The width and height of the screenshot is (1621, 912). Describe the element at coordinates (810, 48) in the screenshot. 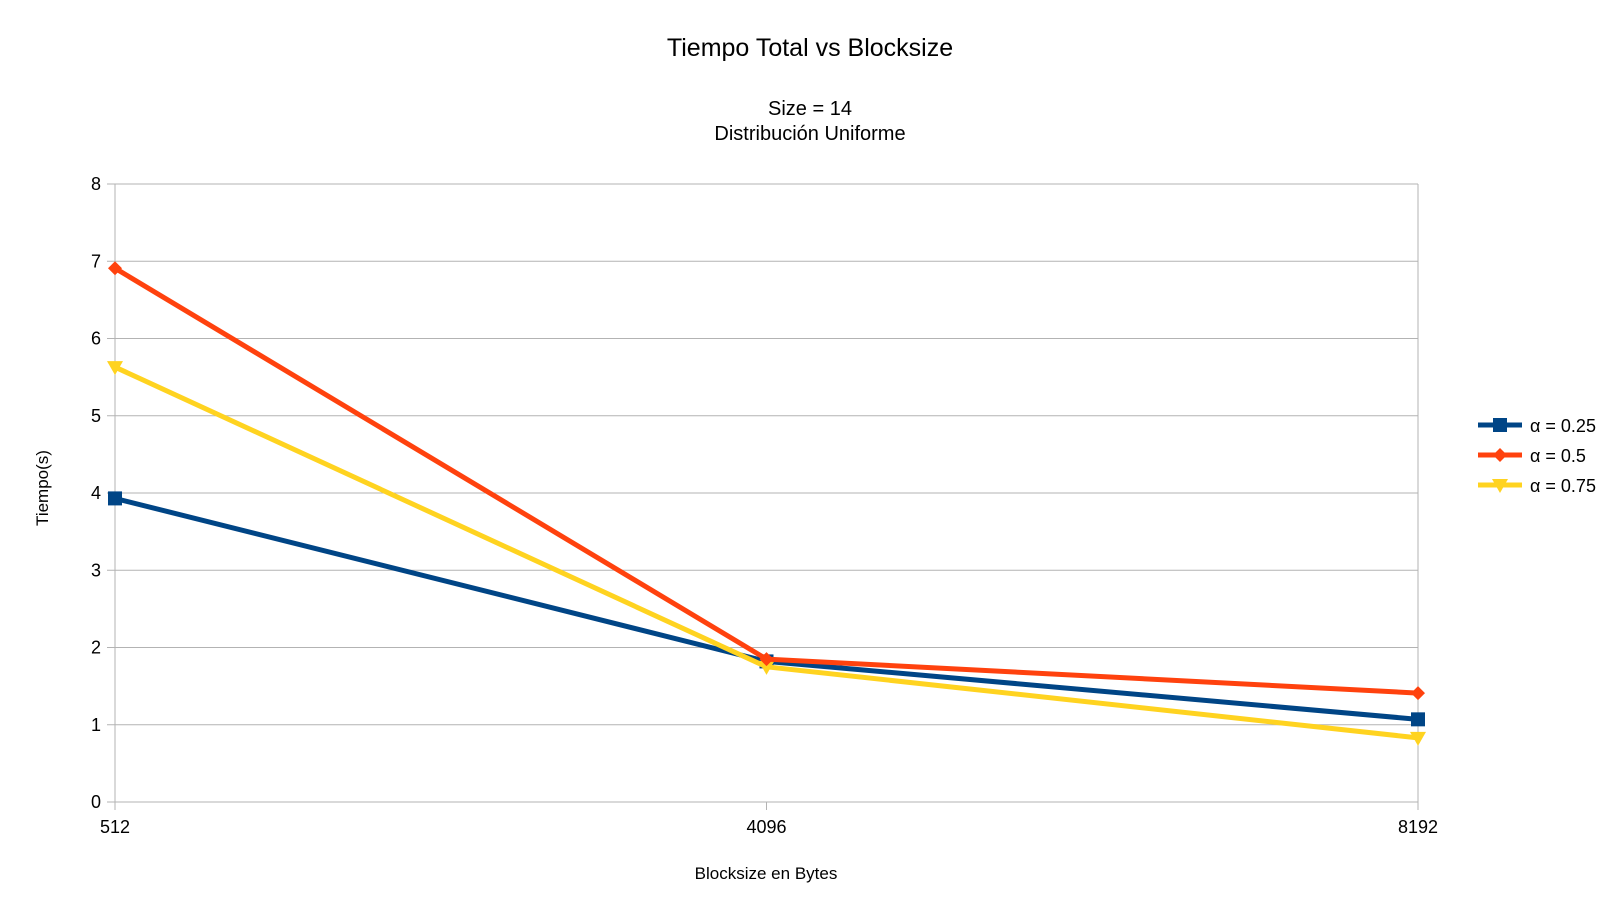

I see `chart-title: Tiempo Total vs Blocksize` at that location.